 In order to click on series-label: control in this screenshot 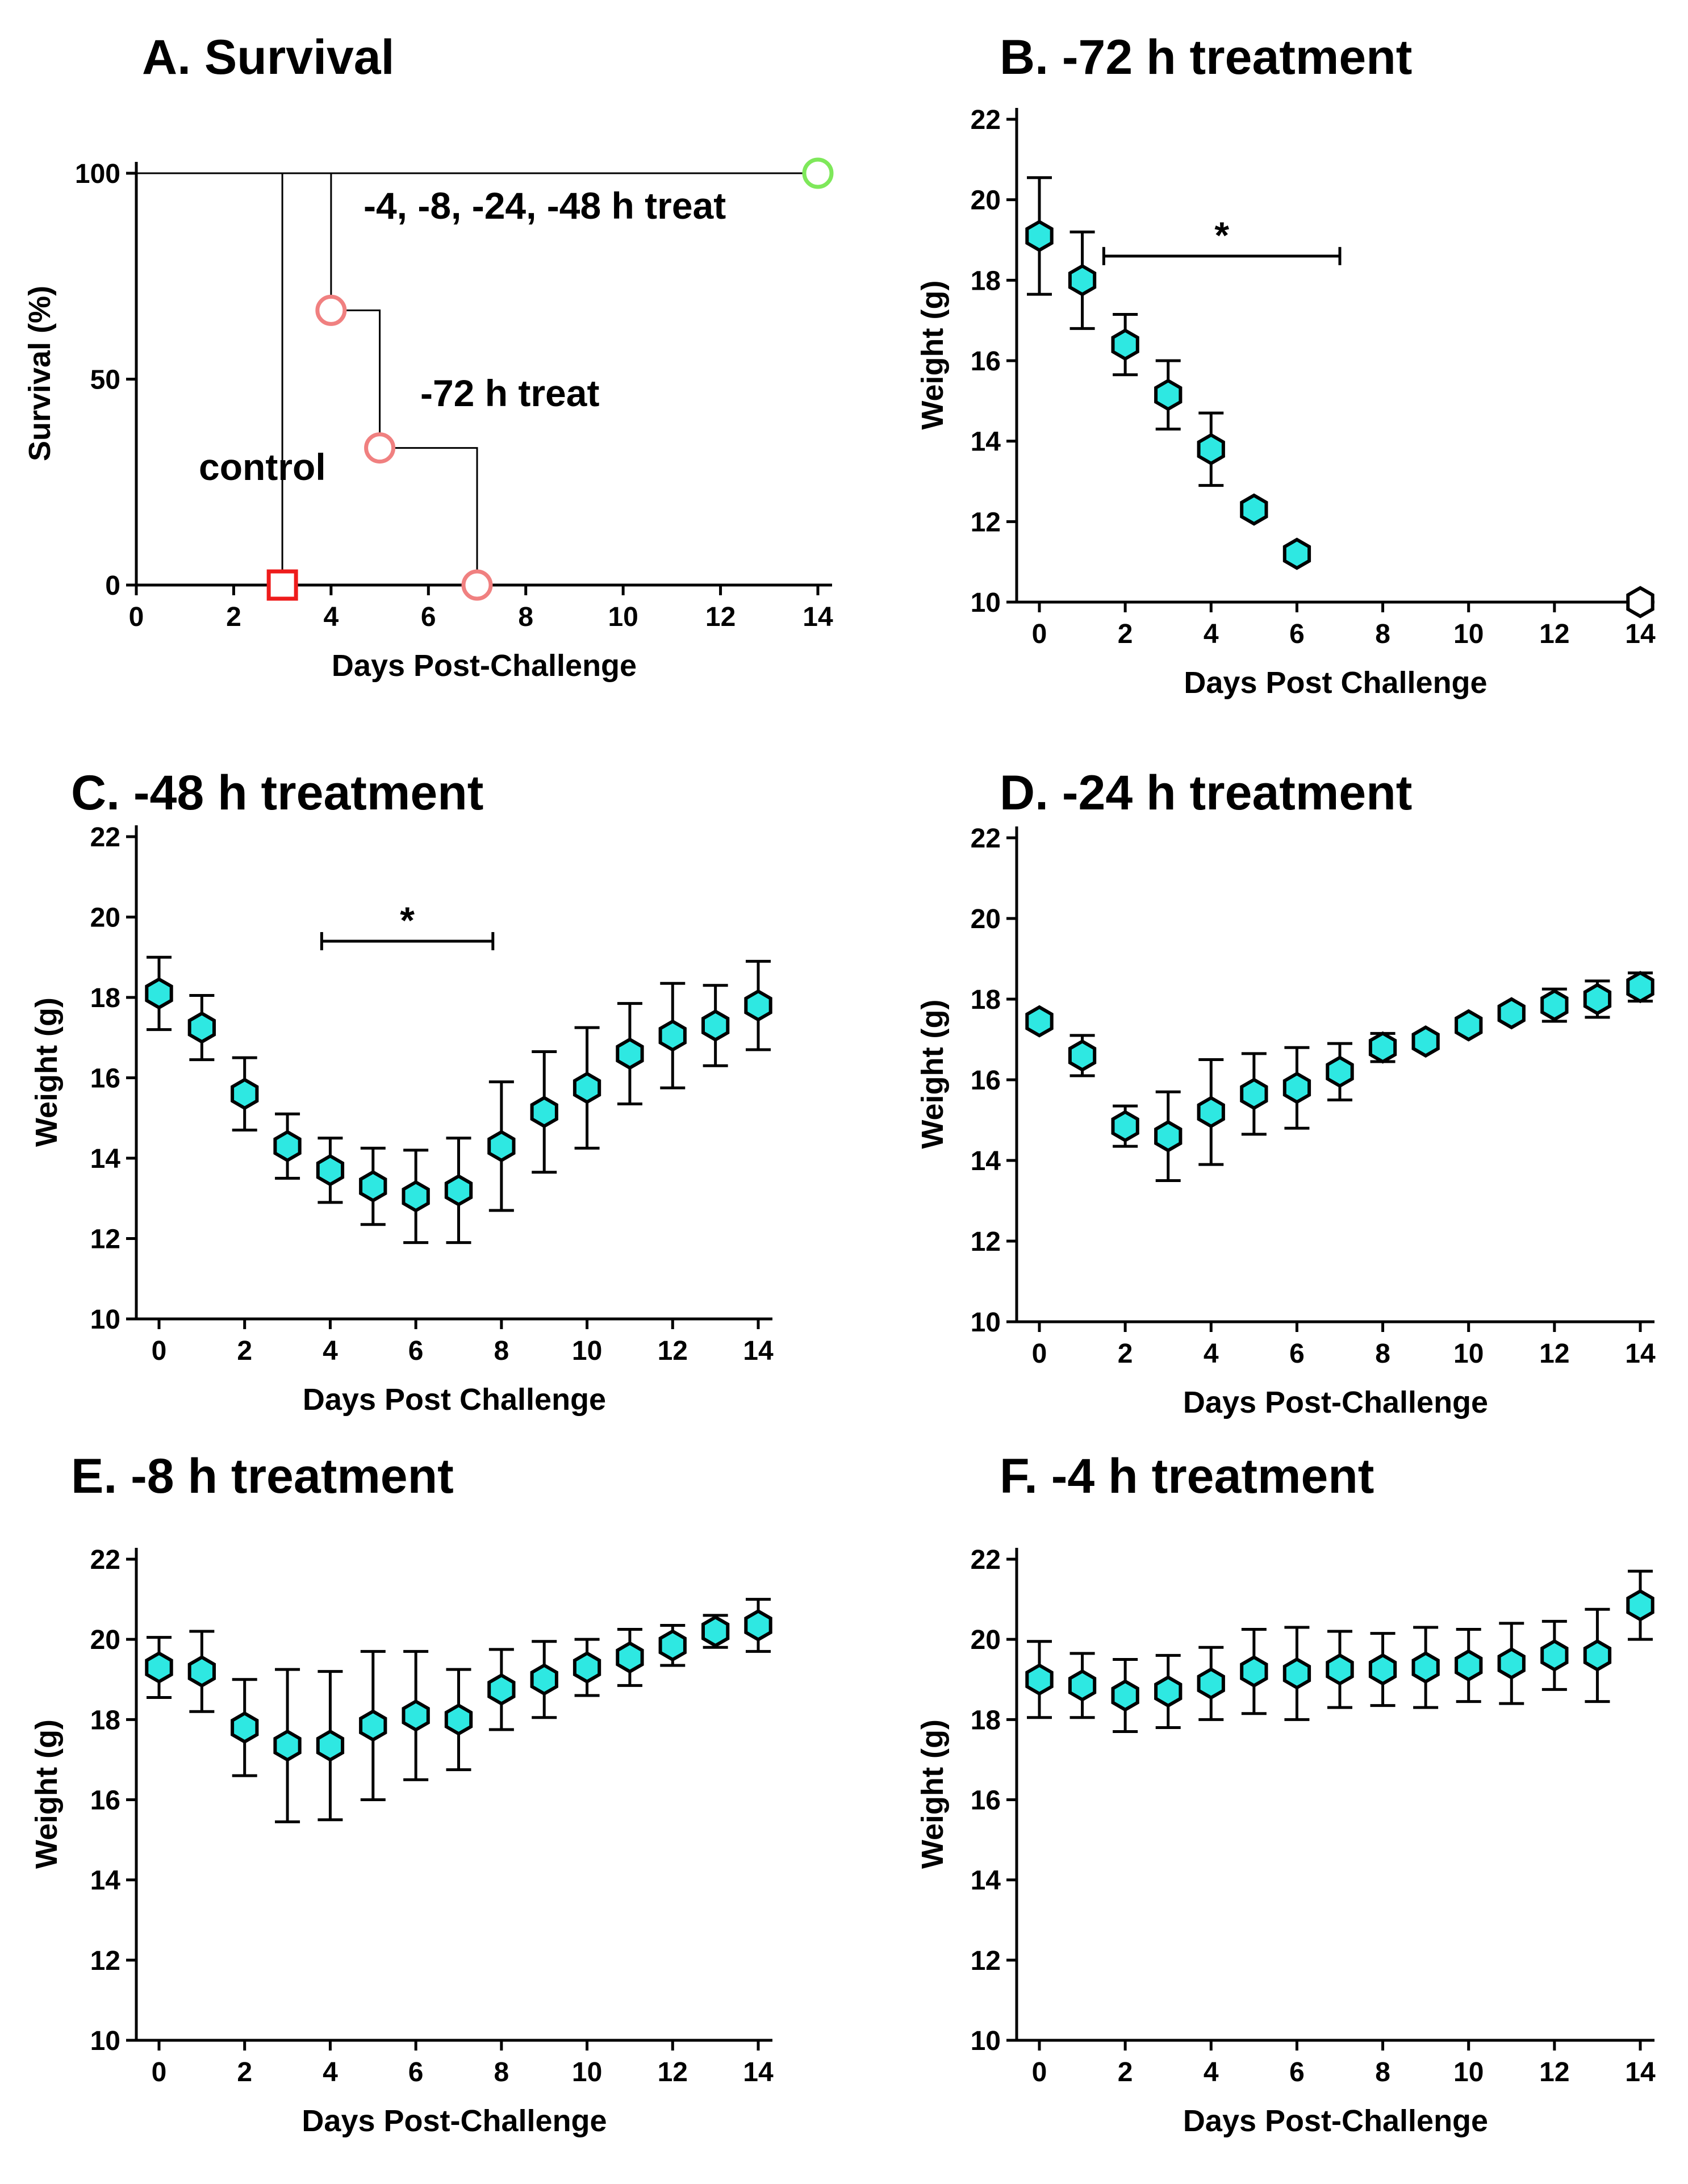, I will do `click(262, 467)`.